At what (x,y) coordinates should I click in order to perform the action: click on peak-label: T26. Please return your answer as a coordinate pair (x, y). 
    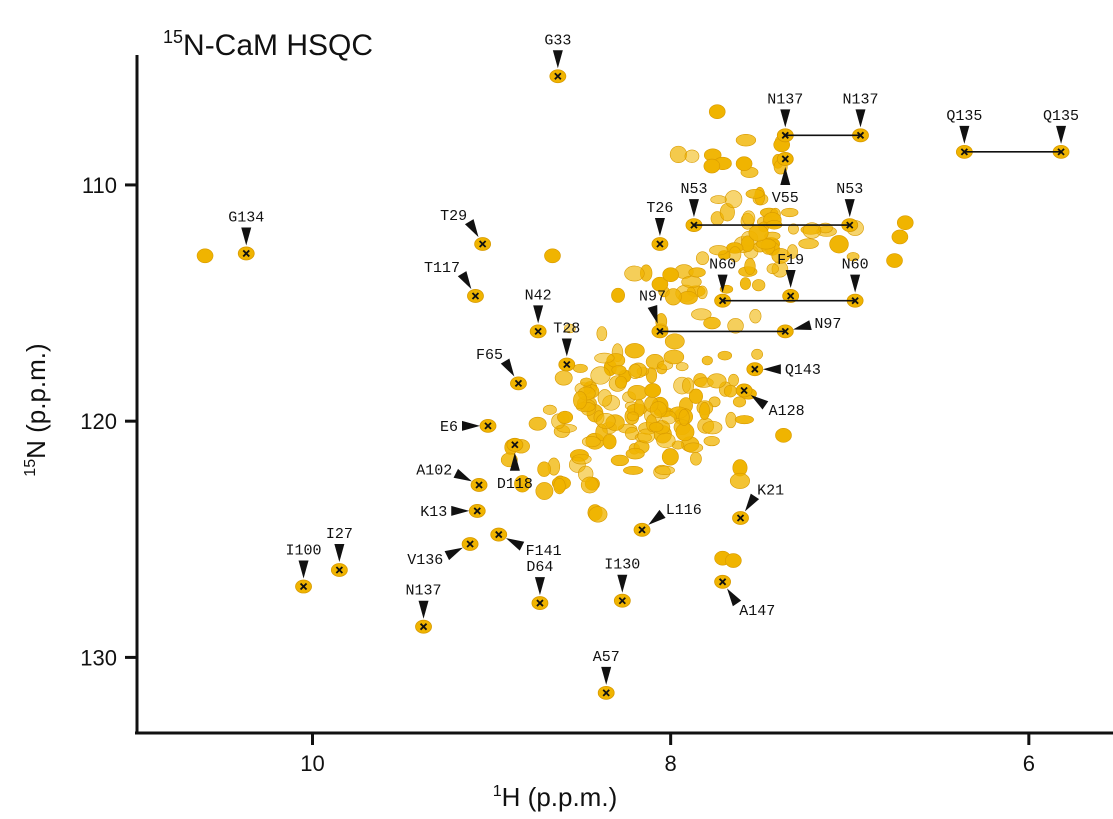
    Looking at the image, I should click on (659, 208).